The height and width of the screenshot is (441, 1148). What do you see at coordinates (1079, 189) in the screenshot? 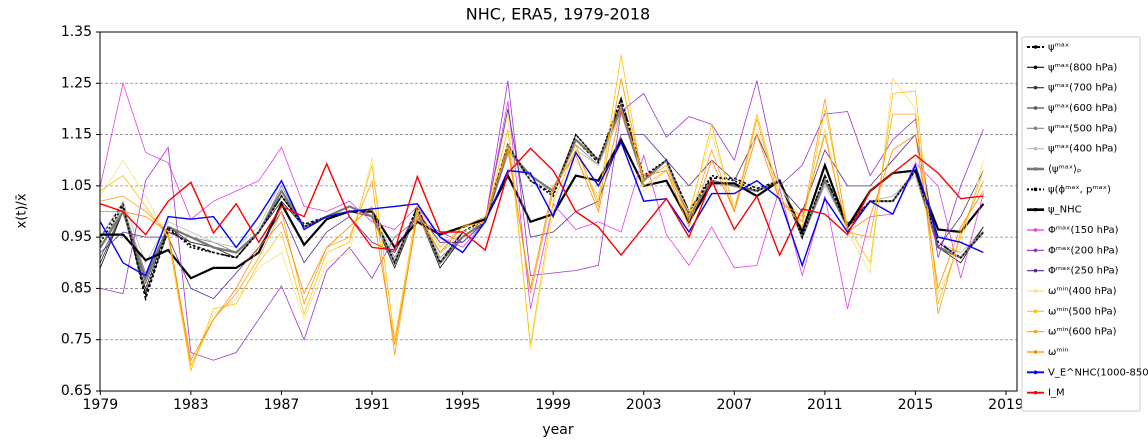
I see `legend-label: ψ(ϕᵐᵃˣ, pᵐᵃˣ)` at bounding box center [1079, 189].